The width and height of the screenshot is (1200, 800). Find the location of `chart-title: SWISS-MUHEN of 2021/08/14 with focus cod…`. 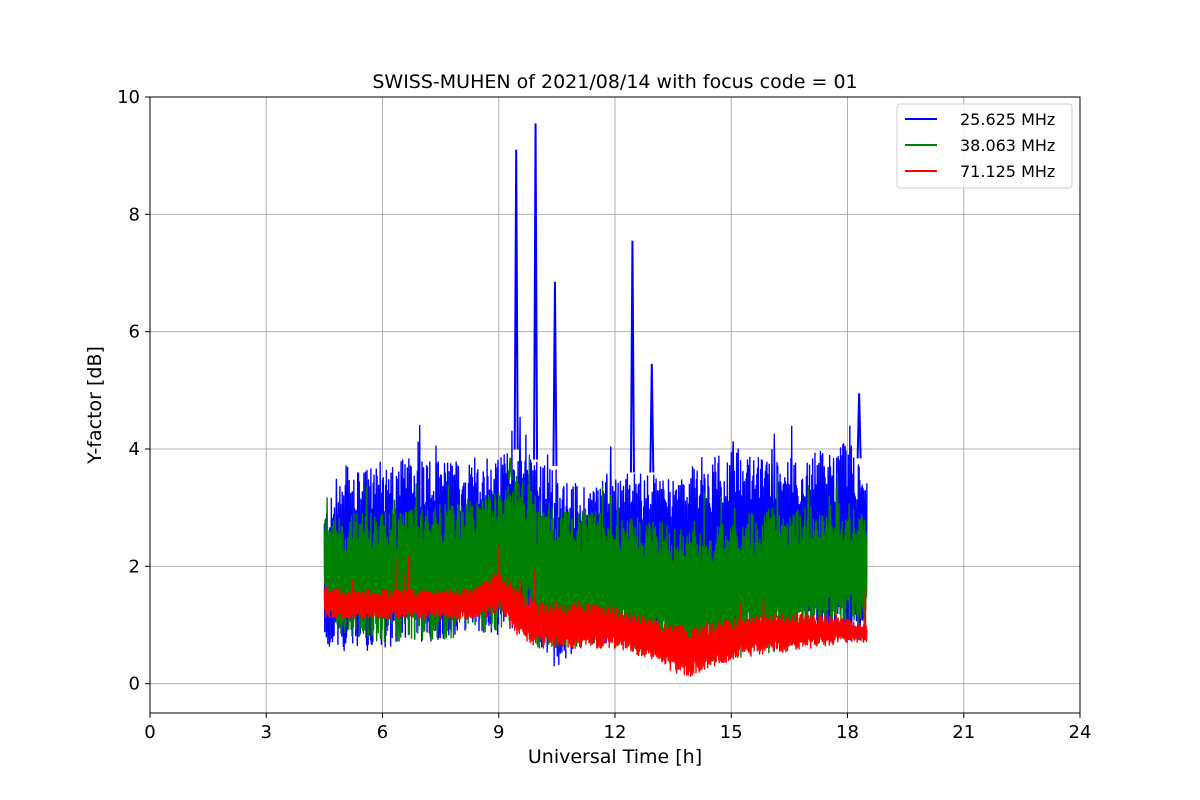

chart-title: SWISS-MUHEN of 2021/08/14 with focus cod… is located at coordinates (614, 82).